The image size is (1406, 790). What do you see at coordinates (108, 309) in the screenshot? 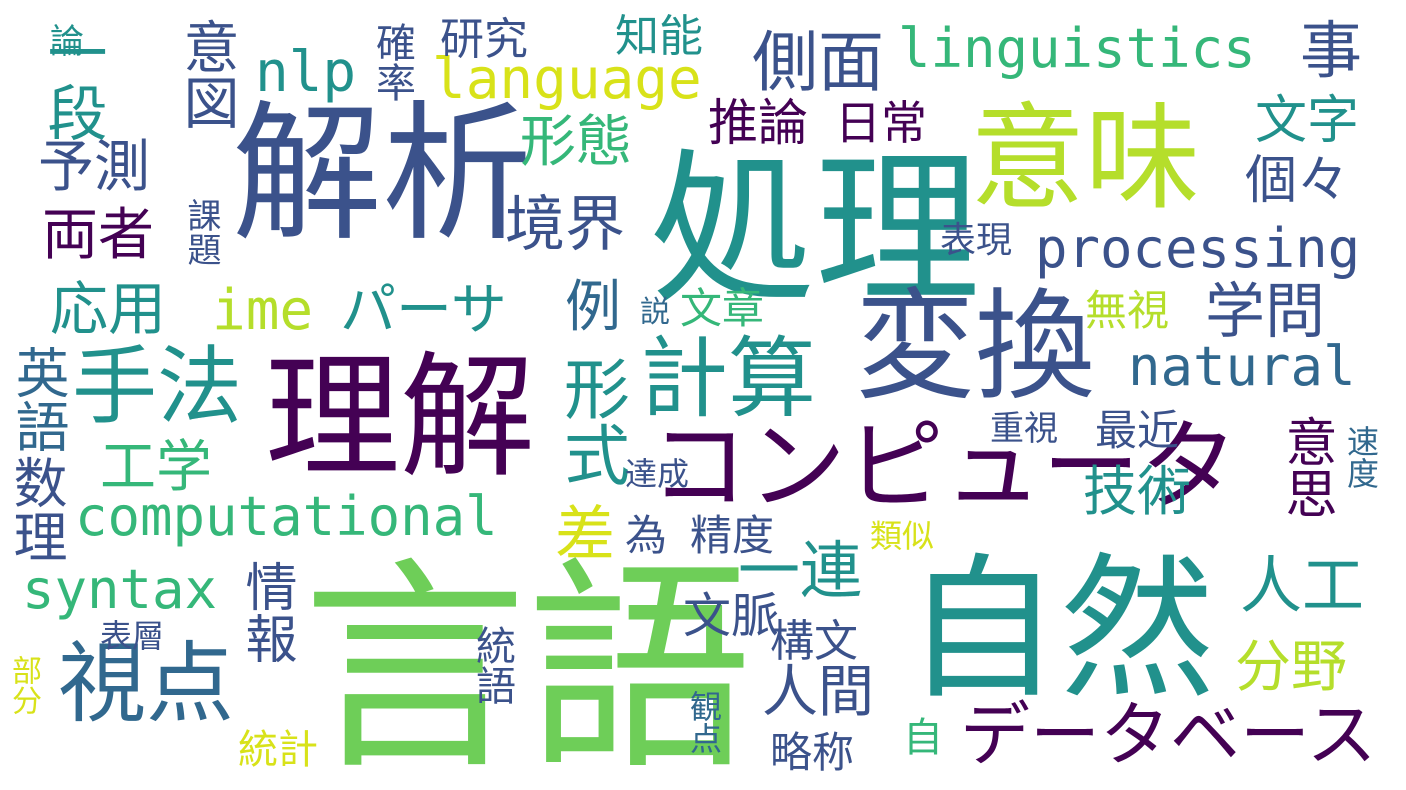
I see `cloud-word: 応用` at bounding box center [108, 309].